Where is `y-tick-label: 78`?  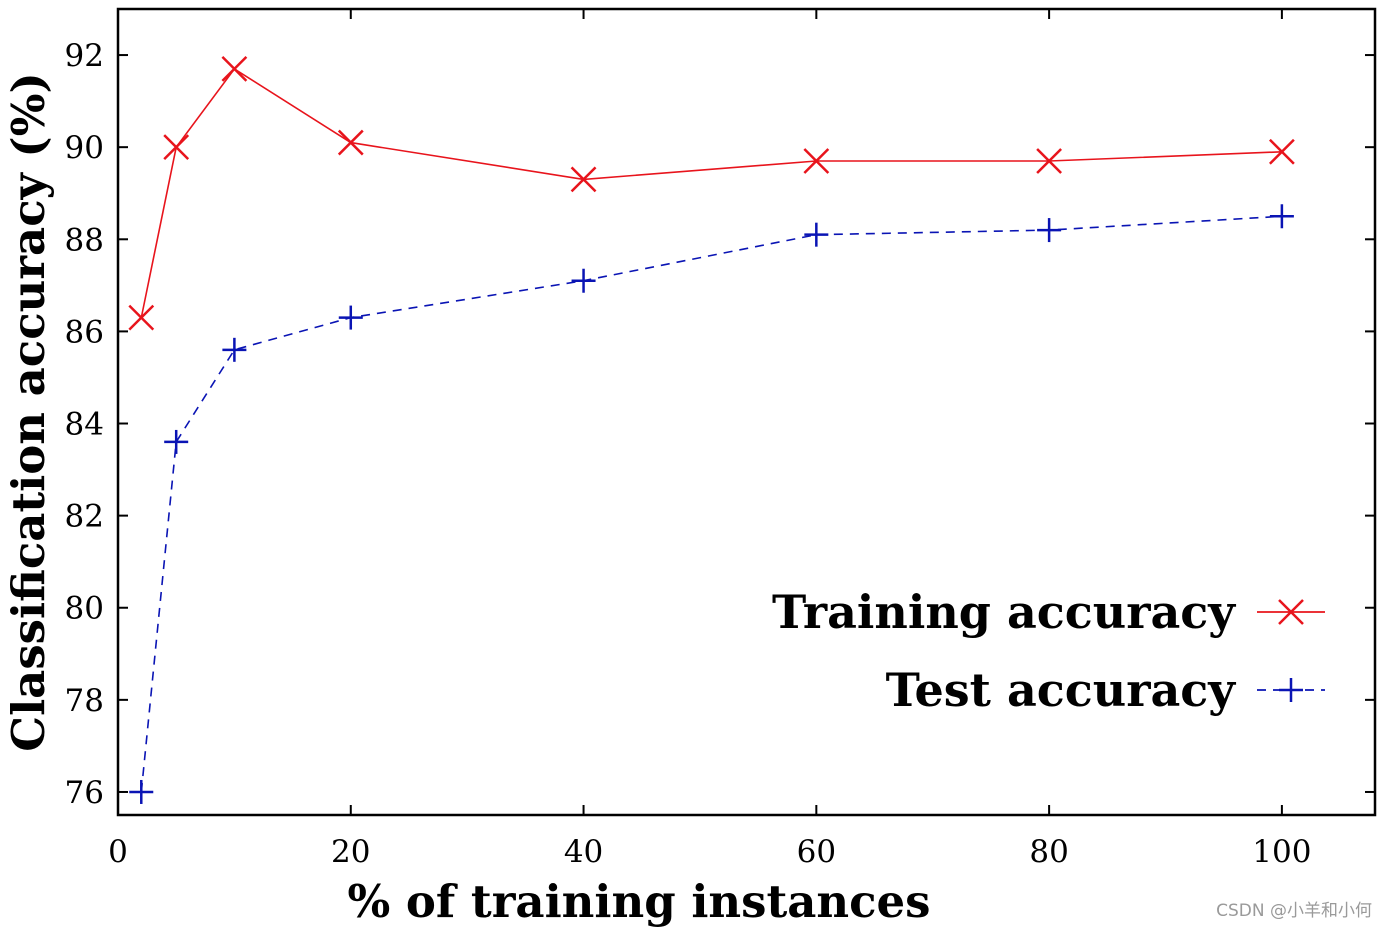
y-tick-label: 78 is located at coordinates (84, 701).